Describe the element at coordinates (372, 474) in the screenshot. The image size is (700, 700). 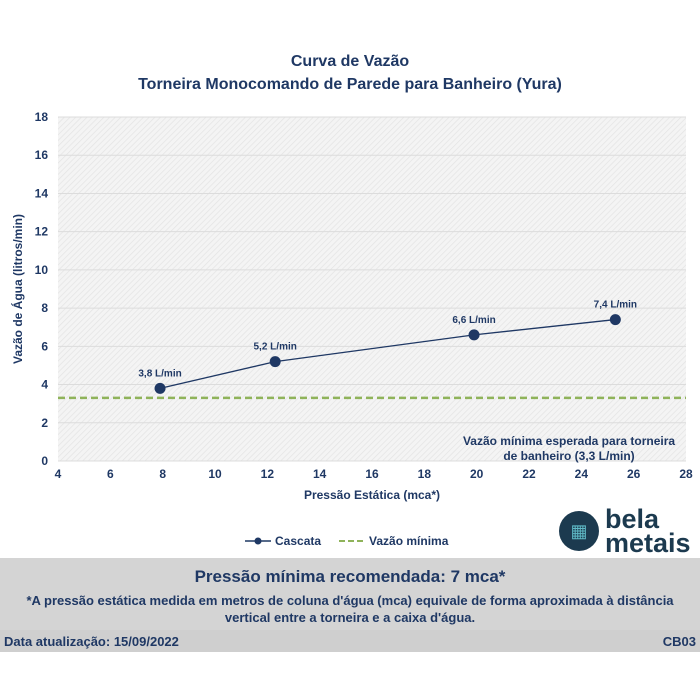
I see `x-tick-label: 16` at that location.